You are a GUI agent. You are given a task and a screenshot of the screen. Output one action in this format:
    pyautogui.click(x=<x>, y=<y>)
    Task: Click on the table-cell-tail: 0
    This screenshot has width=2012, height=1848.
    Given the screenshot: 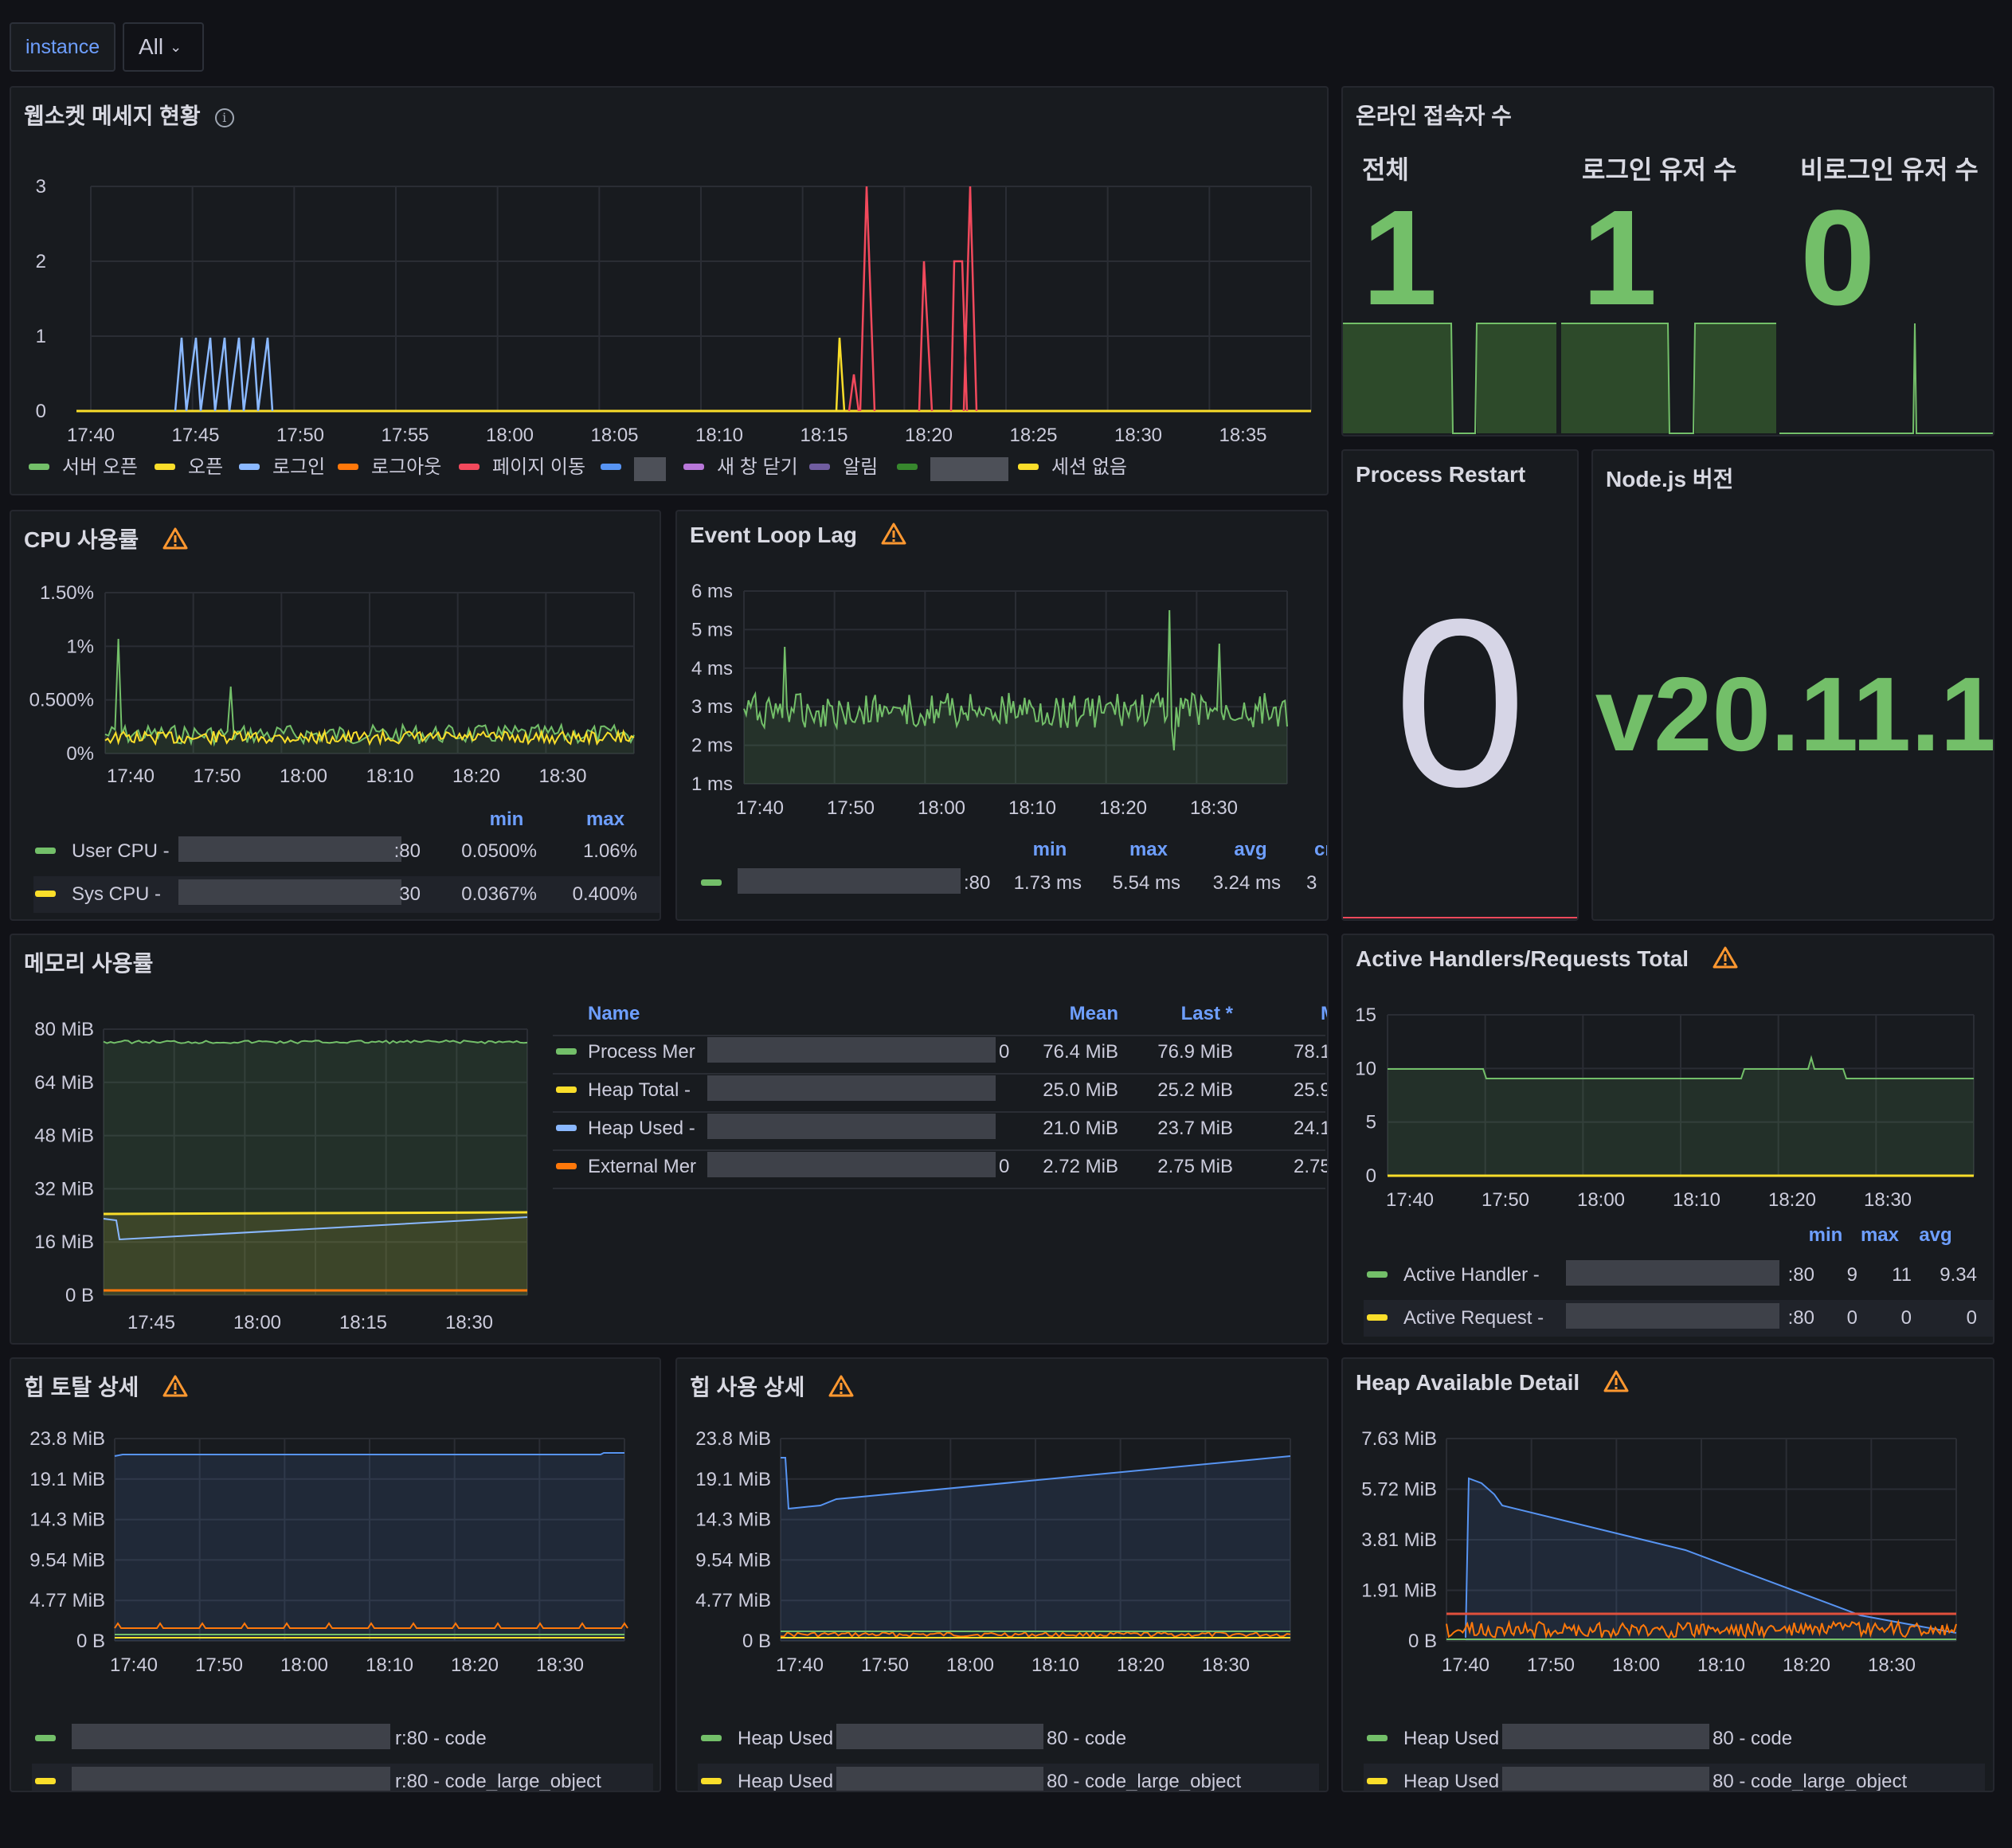 What is the action you would take?
    pyautogui.click(x=1004, y=1166)
    